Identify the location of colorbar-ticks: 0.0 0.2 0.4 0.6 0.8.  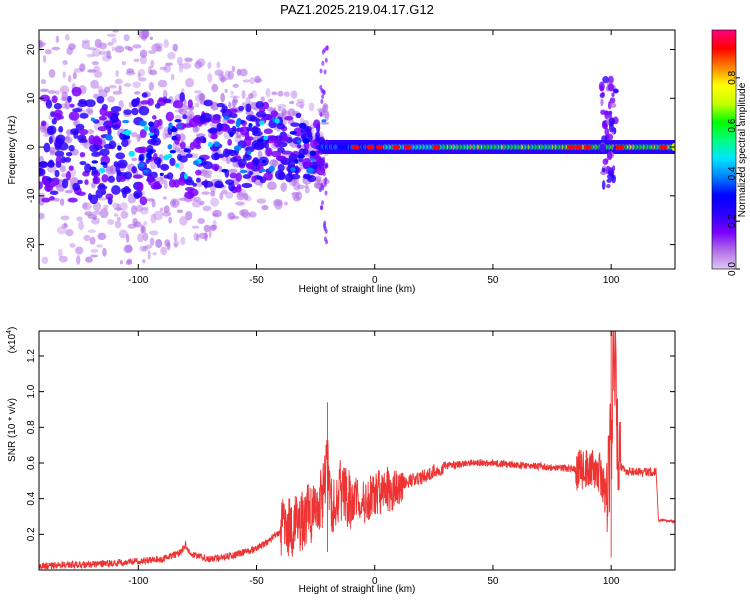
(733, 173).